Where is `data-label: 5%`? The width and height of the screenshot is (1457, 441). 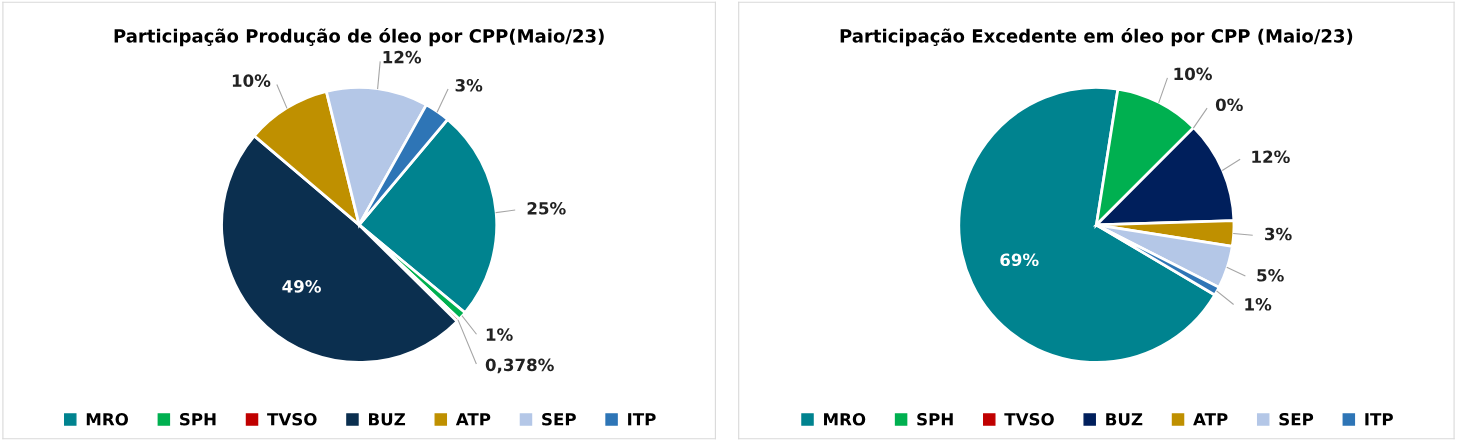
data-label: 5% is located at coordinates (1270, 275).